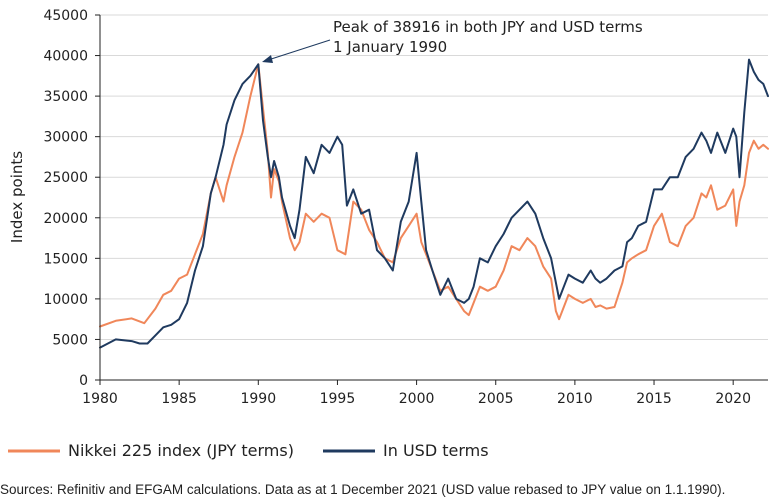 This screenshot has width=776, height=503. Describe the element at coordinates (65, 259) in the screenshot. I see `y-tick-label: 15000` at that location.